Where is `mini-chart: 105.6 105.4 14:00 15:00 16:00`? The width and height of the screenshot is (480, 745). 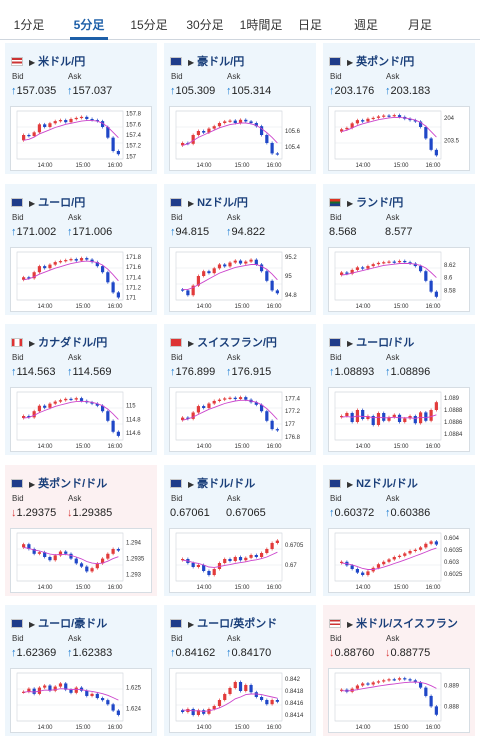
mini-chart: 105.6 105.4 14:00 15:00 16:00 is located at coordinates (240, 138).